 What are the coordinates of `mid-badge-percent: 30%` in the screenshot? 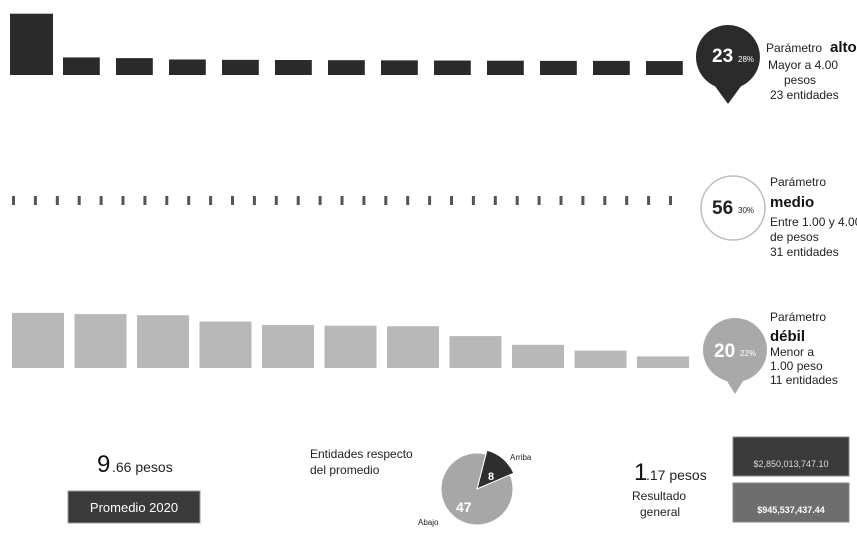 It's located at (746, 210).